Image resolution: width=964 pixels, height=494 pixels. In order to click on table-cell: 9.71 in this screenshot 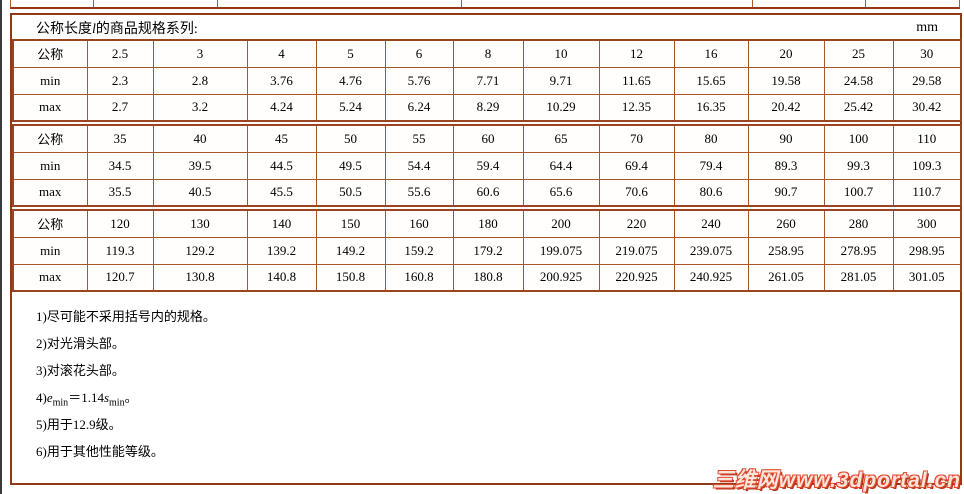, I will do `click(561, 80)`.